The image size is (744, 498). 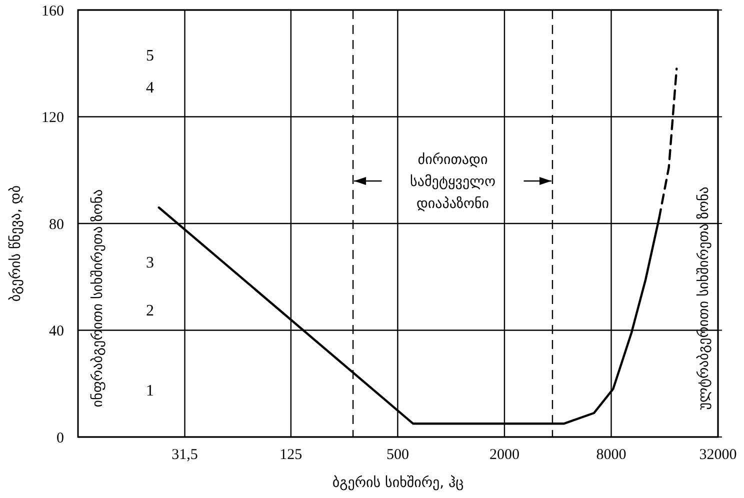 I want to click on x-tick-label: 31,5, so click(x=185, y=455).